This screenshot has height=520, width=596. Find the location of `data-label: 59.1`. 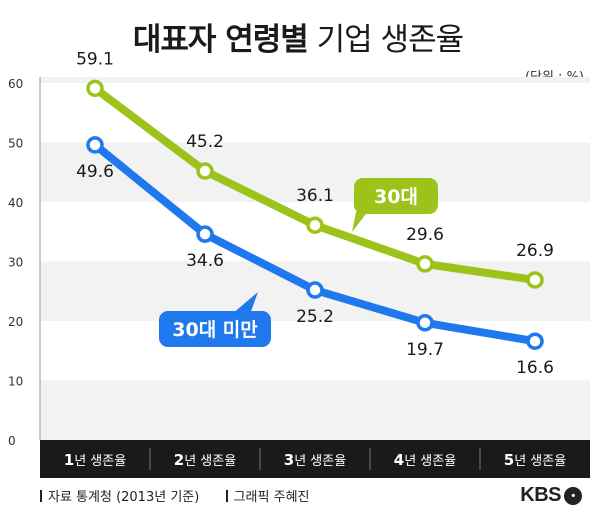

data-label: 59.1 is located at coordinates (95, 59).